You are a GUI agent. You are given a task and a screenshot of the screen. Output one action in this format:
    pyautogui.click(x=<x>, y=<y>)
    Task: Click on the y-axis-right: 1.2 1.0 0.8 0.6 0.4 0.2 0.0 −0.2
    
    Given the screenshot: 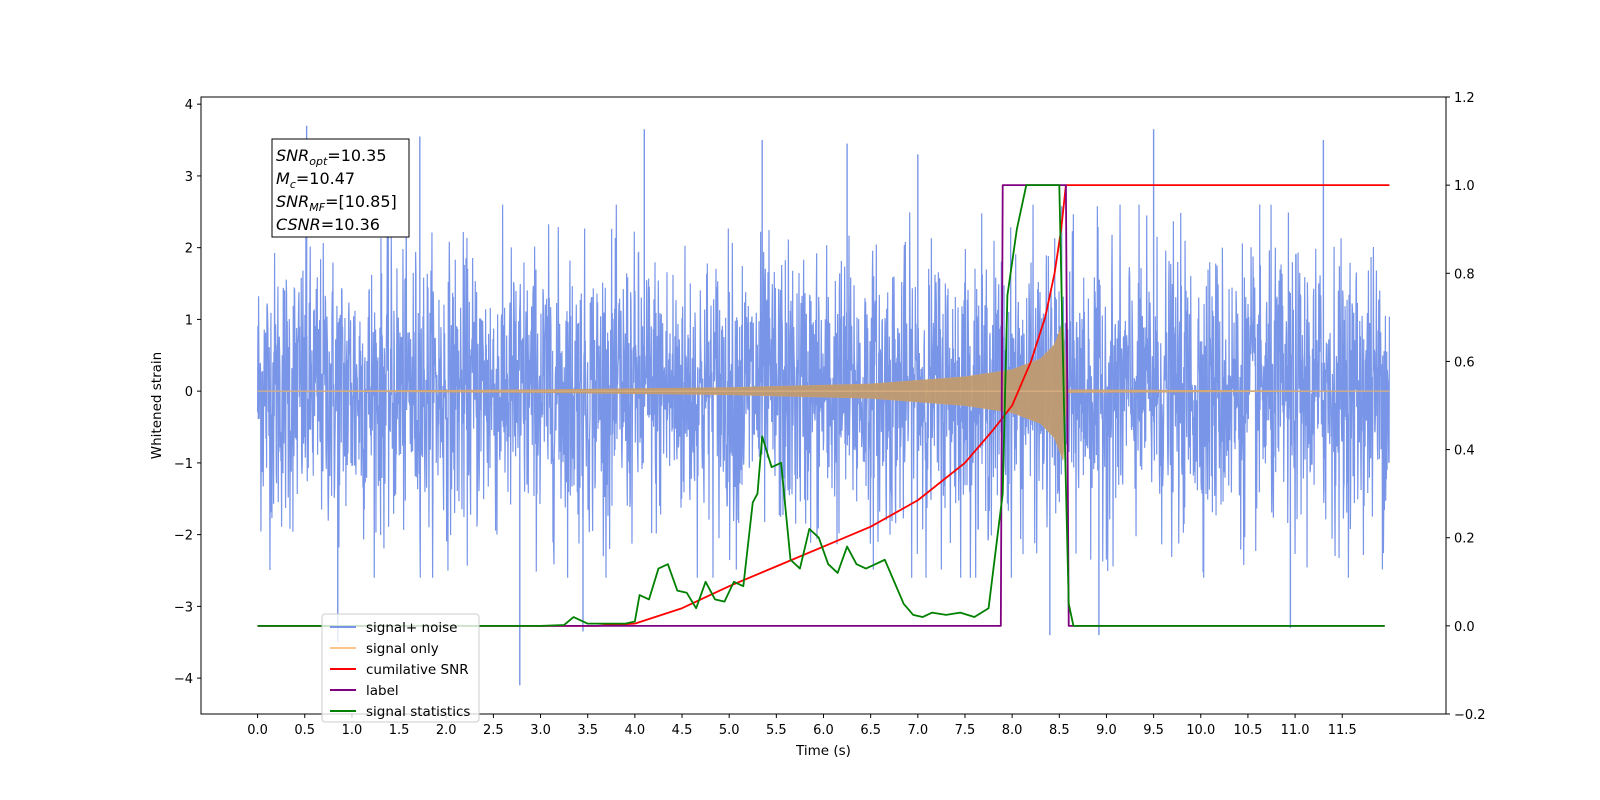 What is the action you would take?
    pyautogui.click(x=1466, y=407)
    